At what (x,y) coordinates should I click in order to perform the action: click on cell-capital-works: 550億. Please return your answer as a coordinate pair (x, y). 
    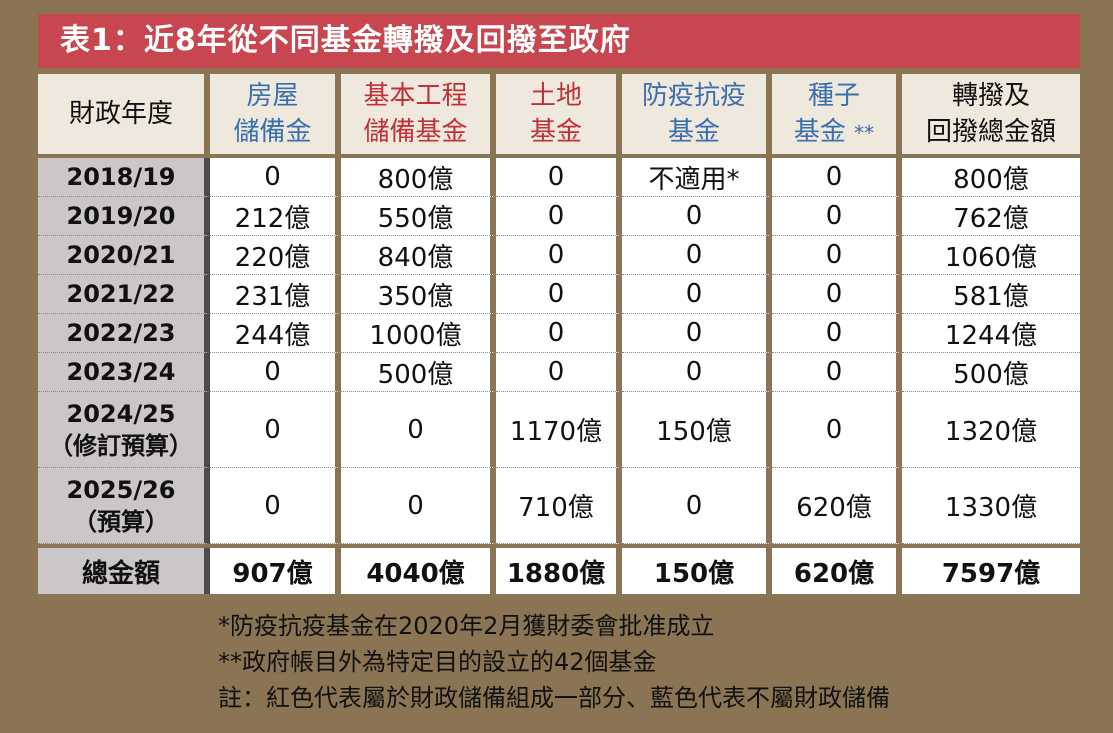
    Looking at the image, I should click on (418, 216).